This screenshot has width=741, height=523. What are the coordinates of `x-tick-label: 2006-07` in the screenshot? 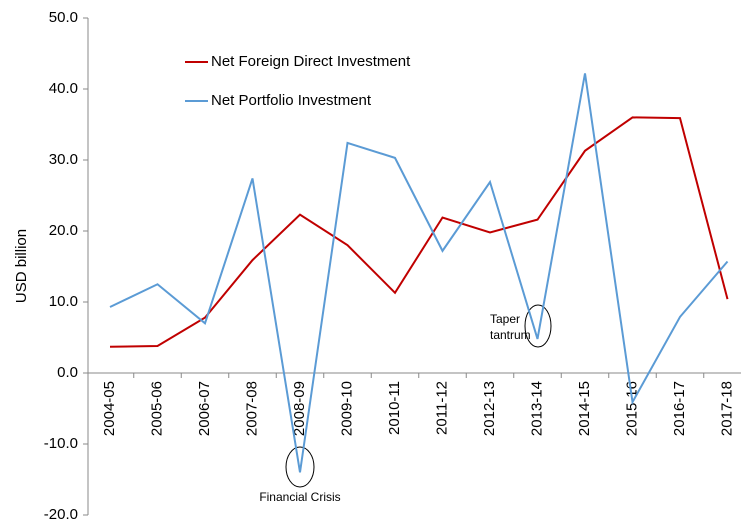 It's located at (204, 408).